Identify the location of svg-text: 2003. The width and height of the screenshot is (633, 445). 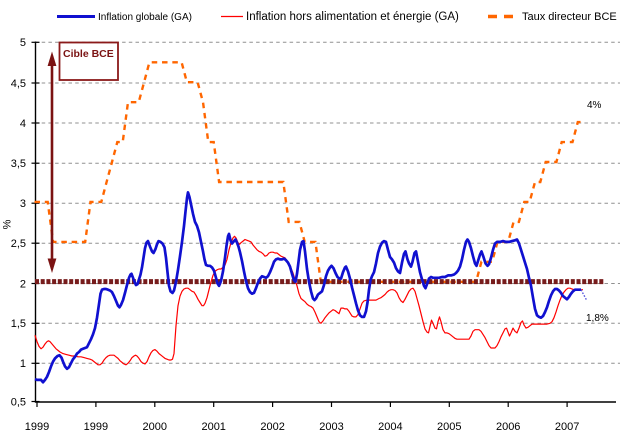
(331, 427).